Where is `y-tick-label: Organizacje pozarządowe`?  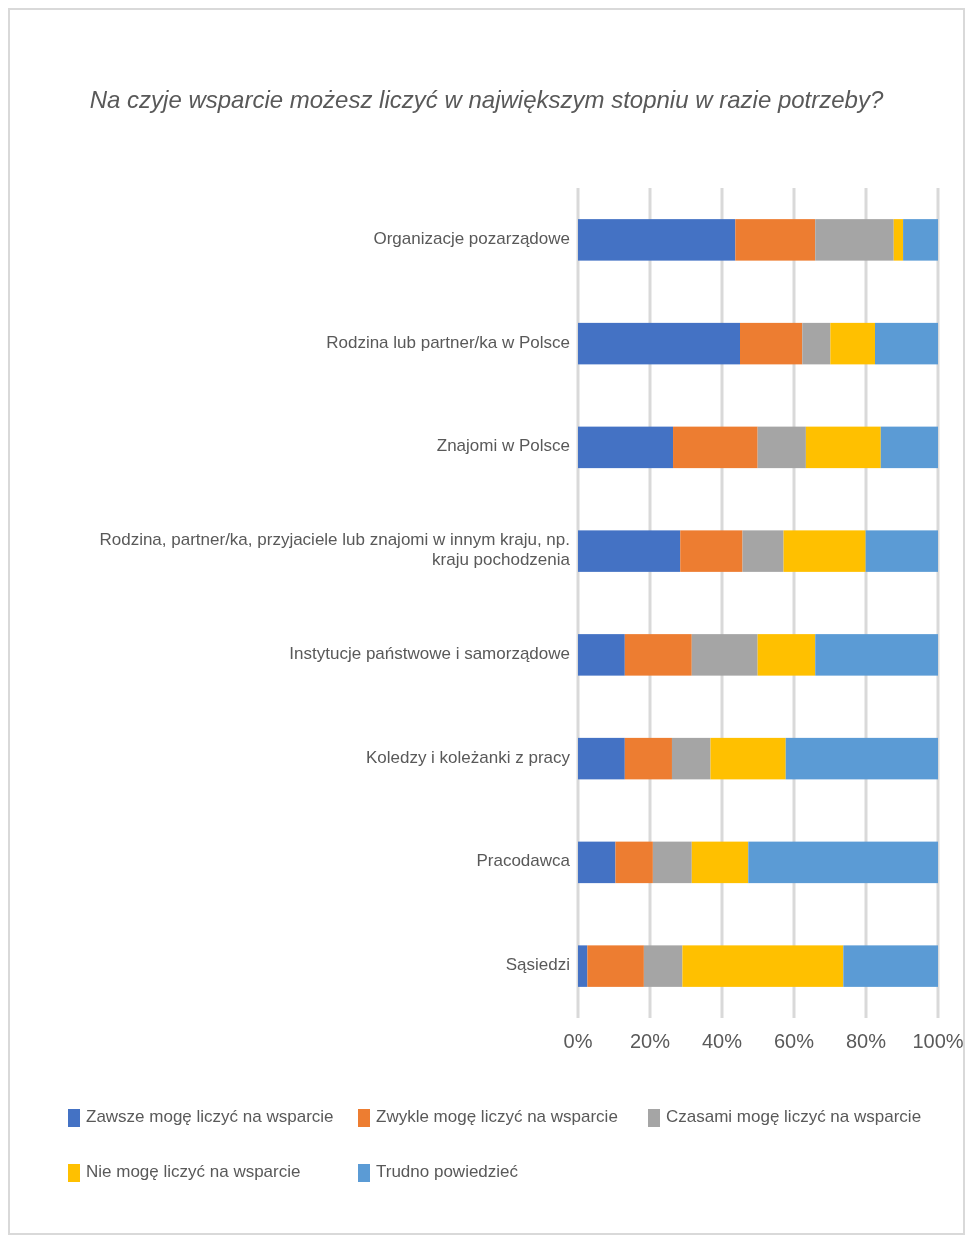
y-tick-label: Organizacje pozarządowe is located at coordinates (471, 239).